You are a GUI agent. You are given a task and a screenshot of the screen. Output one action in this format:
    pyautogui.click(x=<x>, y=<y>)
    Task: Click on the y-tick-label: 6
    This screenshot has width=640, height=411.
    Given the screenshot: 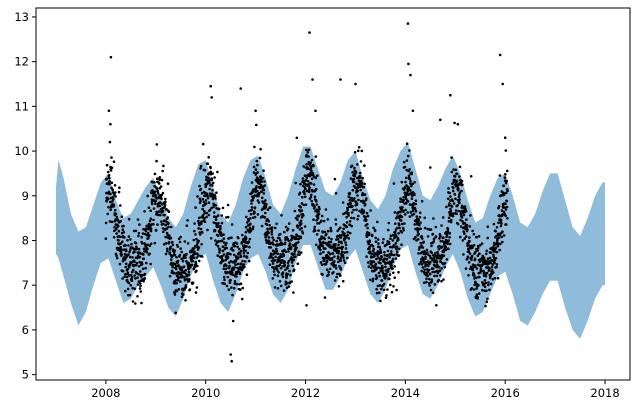 What is the action you would take?
    pyautogui.click(x=25, y=330)
    